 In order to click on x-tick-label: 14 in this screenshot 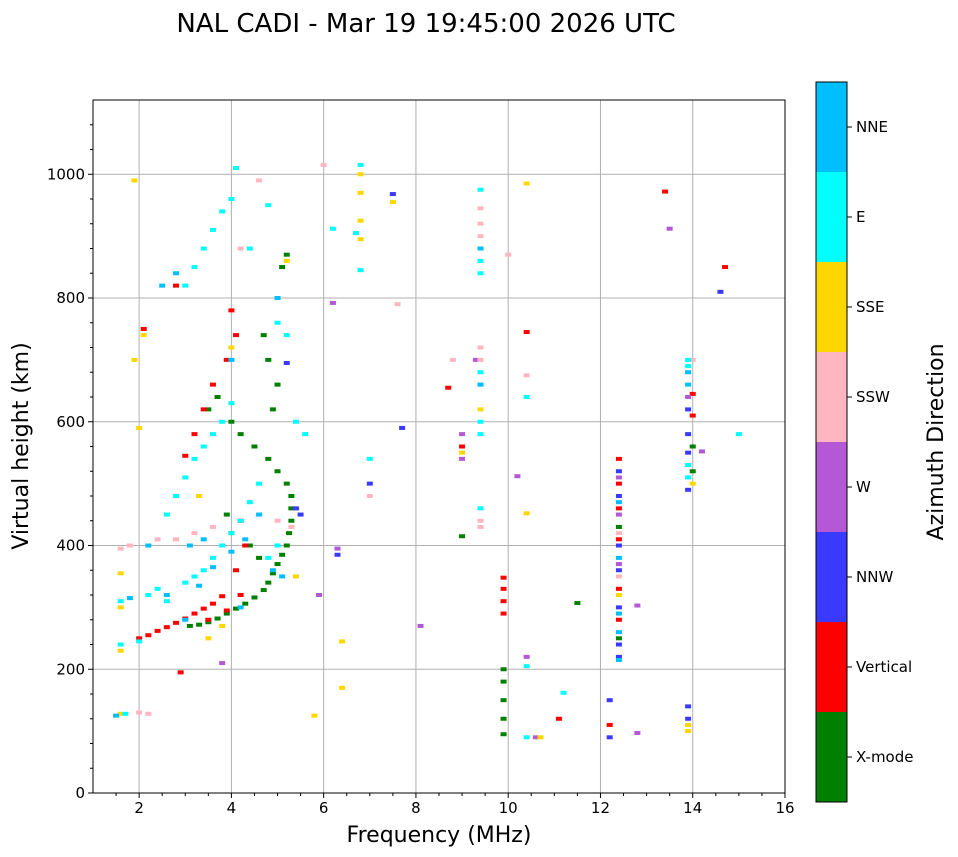, I will do `click(692, 808)`.